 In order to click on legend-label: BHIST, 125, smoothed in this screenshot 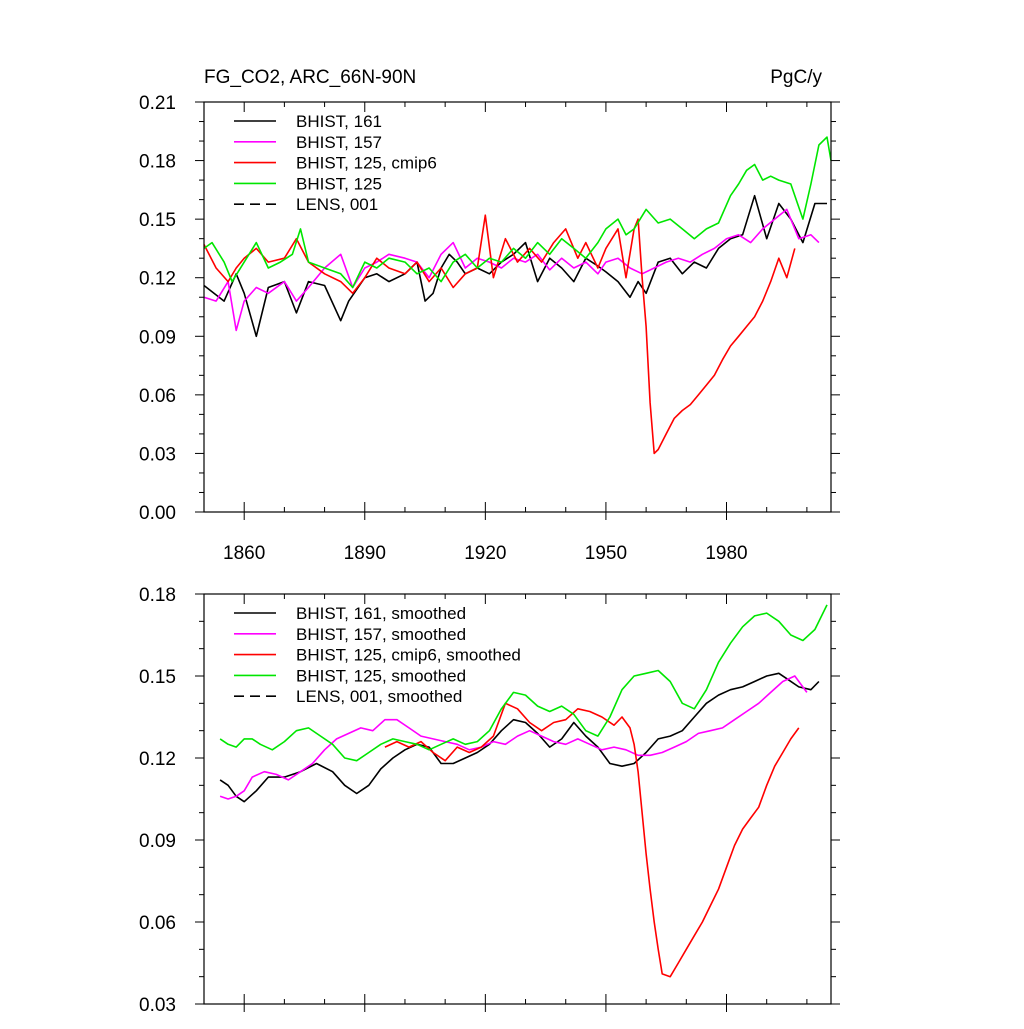, I will do `click(381, 675)`.